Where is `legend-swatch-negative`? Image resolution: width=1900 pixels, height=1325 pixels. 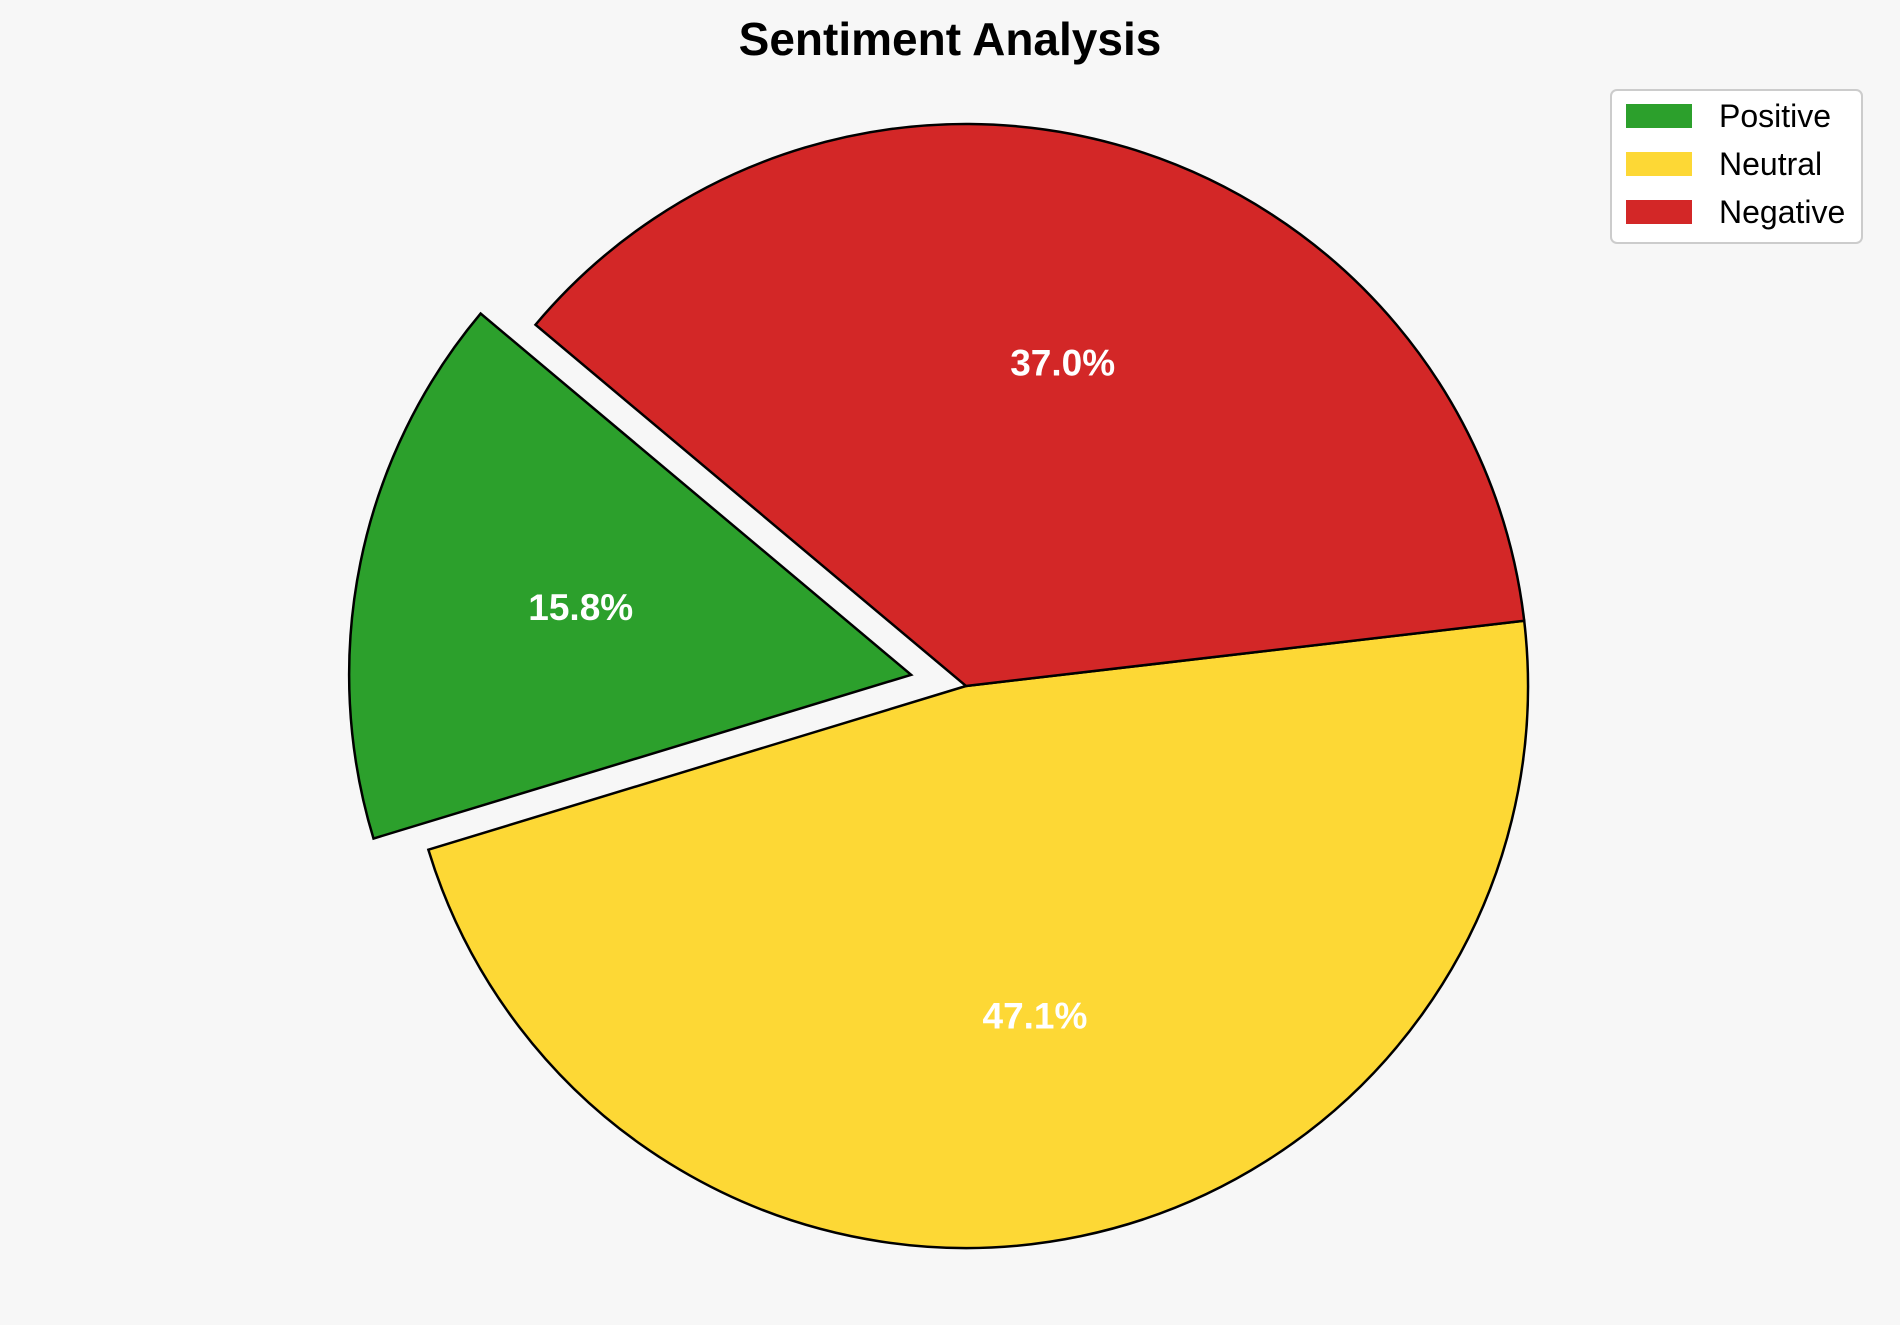 legend-swatch-negative is located at coordinates (1659, 212).